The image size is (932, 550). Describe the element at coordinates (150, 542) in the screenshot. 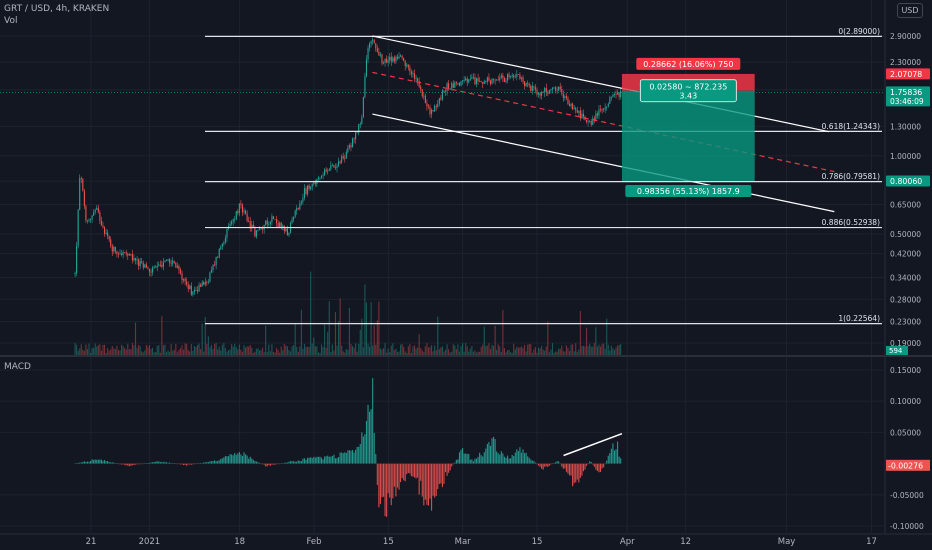

I see `x-tick-label: 2021` at that location.